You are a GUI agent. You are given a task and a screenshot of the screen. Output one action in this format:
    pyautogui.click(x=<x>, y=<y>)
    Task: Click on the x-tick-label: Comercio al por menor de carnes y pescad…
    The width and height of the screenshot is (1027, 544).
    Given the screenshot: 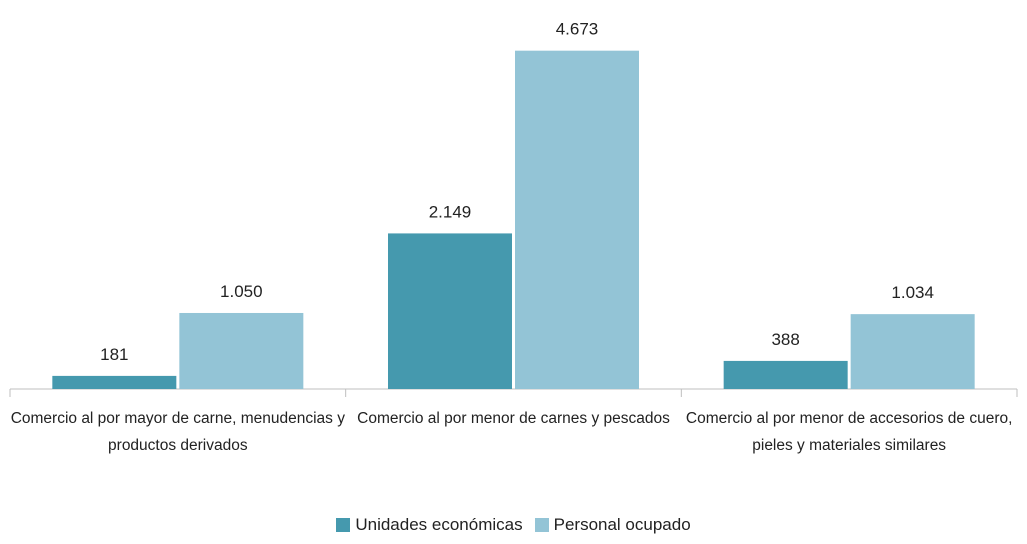 What is the action you would take?
    pyautogui.click(x=513, y=418)
    